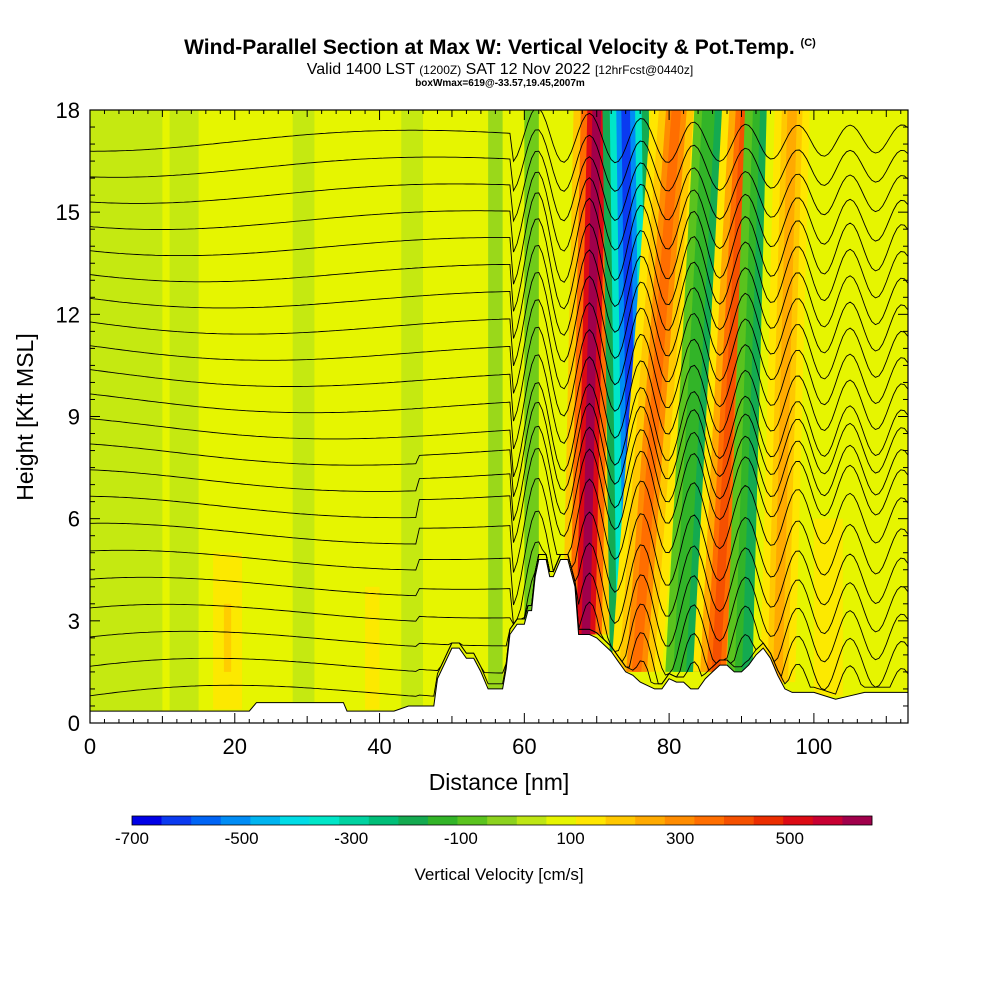  I want to click on terrain, so click(499, 641).